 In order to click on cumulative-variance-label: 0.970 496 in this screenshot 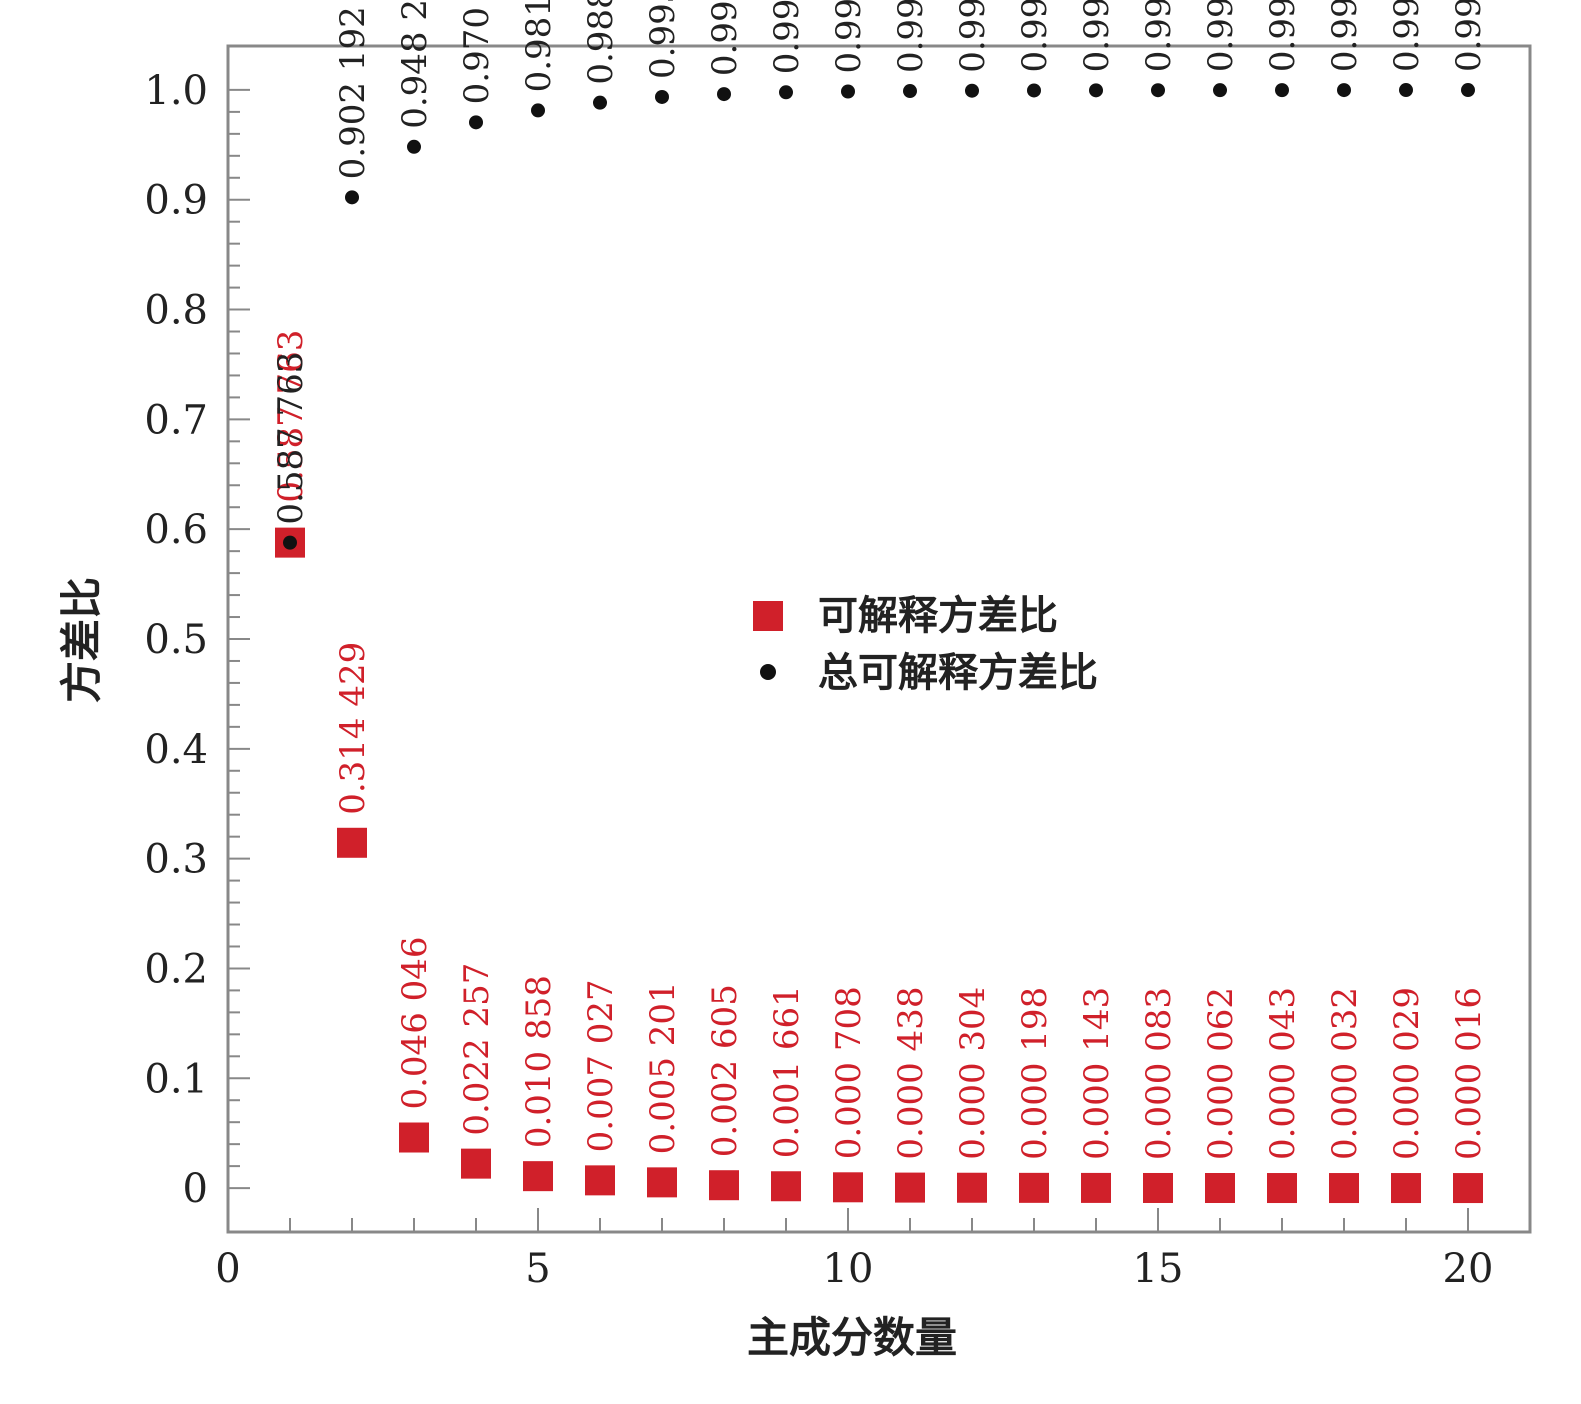, I will do `click(477, 52)`.